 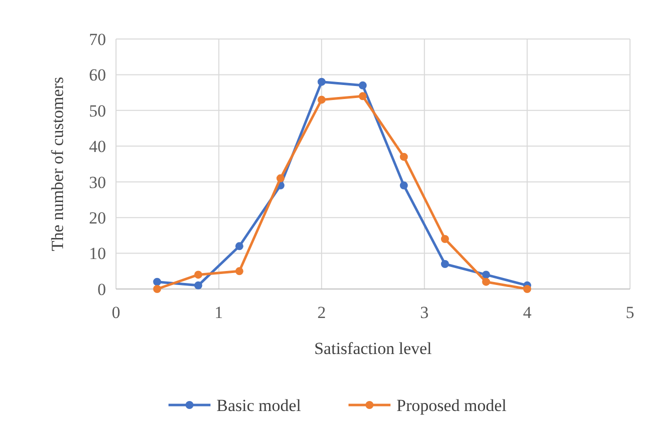 I want to click on x-tick-label: 5, so click(x=630, y=312).